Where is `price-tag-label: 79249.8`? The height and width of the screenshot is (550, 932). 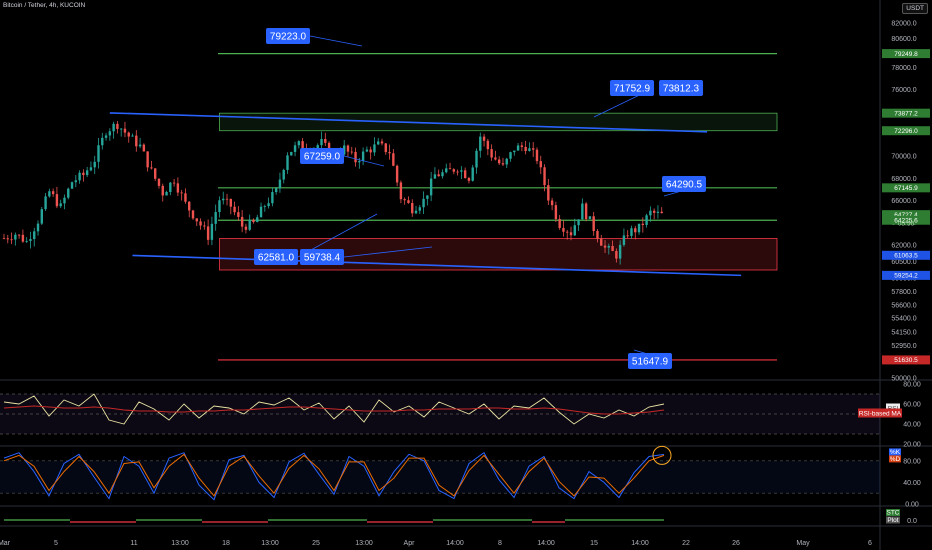
price-tag-label: 79249.8 is located at coordinates (906, 54).